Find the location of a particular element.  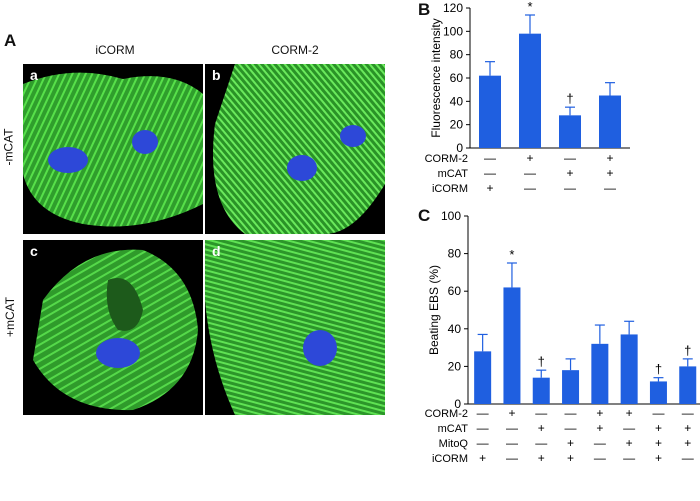

condition-sign-1-0-7: — is located at coordinates (688, 413).